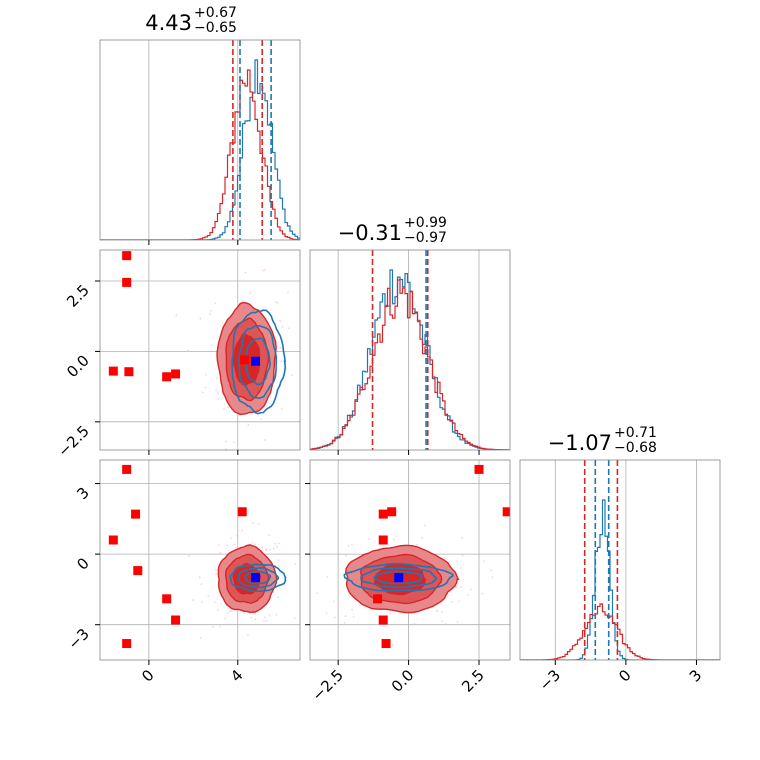 Image resolution: width=760 pixels, height=760 pixels. Describe the element at coordinates (370, 233) in the screenshot. I see `panel-title-value: −0.31` at that location.